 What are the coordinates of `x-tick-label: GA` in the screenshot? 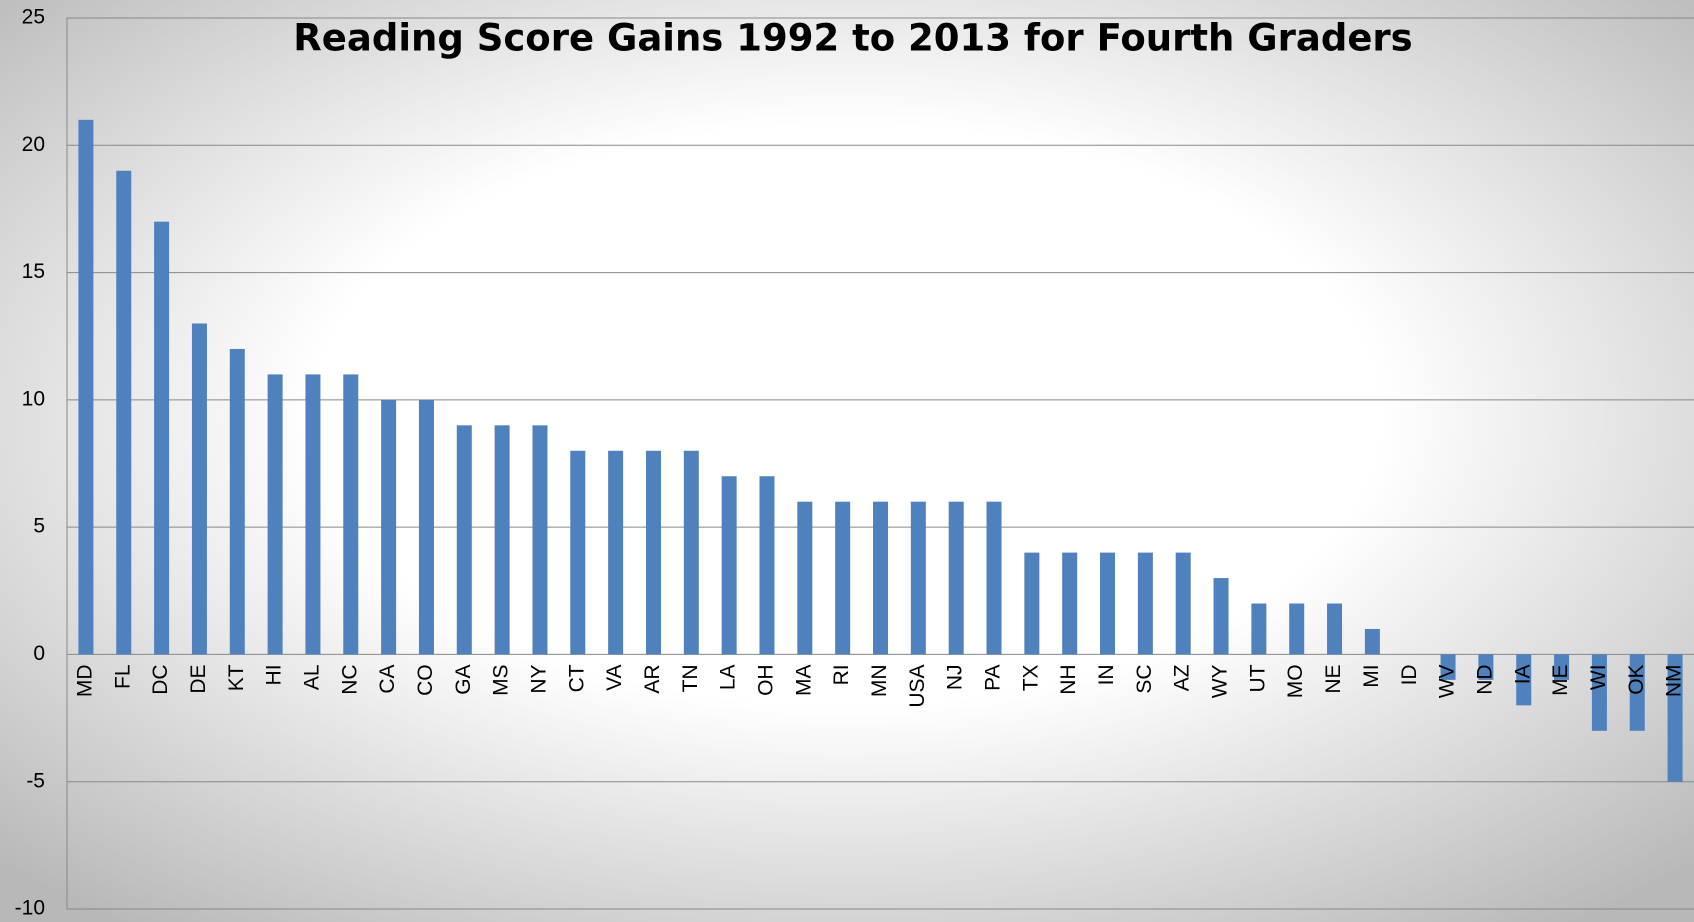 It's located at (463, 679).